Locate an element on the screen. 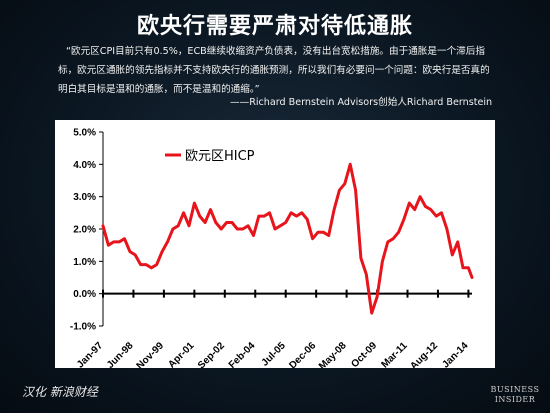 The image size is (550, 413). x-tick-label: Jan-97 is located at coordinates (90, 354).